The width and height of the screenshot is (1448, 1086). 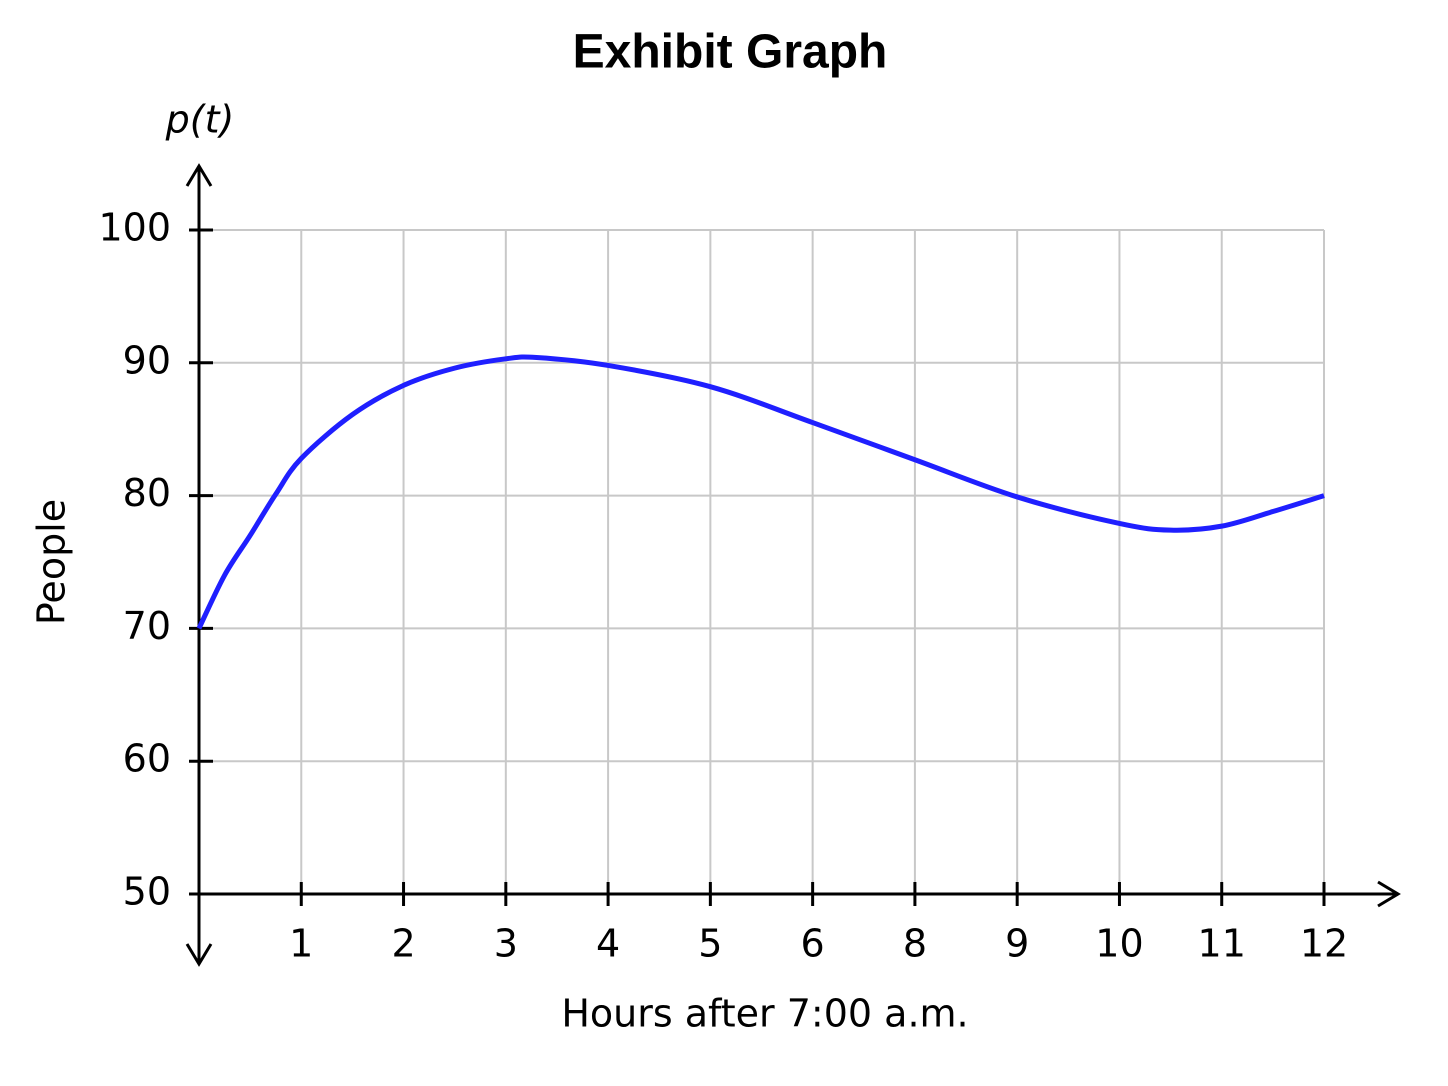 What do you see at coordinates (134, 228) in the screenshot?
I see `y-tick-label: 100` at bounding box center [134, 228].